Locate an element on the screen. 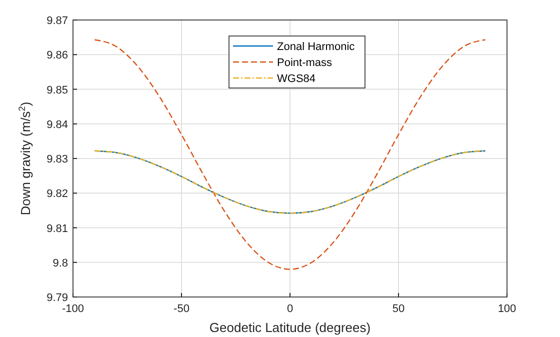 Image resolution: width=560 pixels, height=337 pixels. y-tick-label: 9.81 is located at coordinates (57, 228).